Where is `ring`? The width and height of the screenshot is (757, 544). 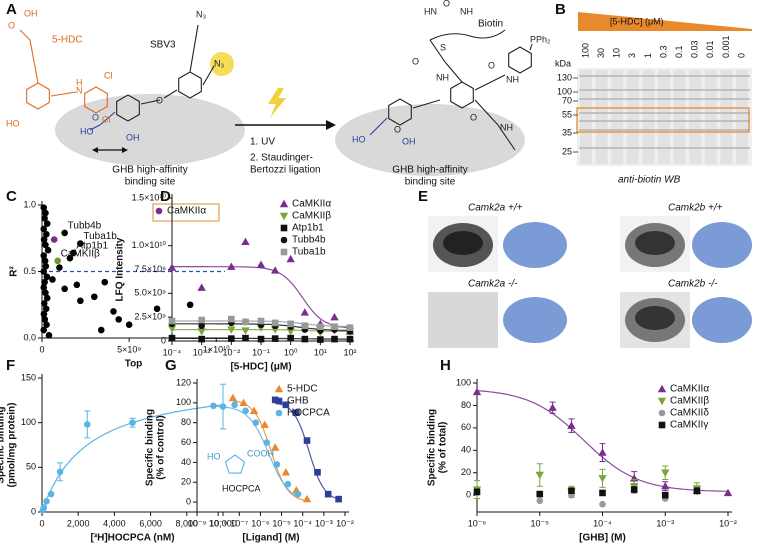 ring is located at coordinates (520, 60).